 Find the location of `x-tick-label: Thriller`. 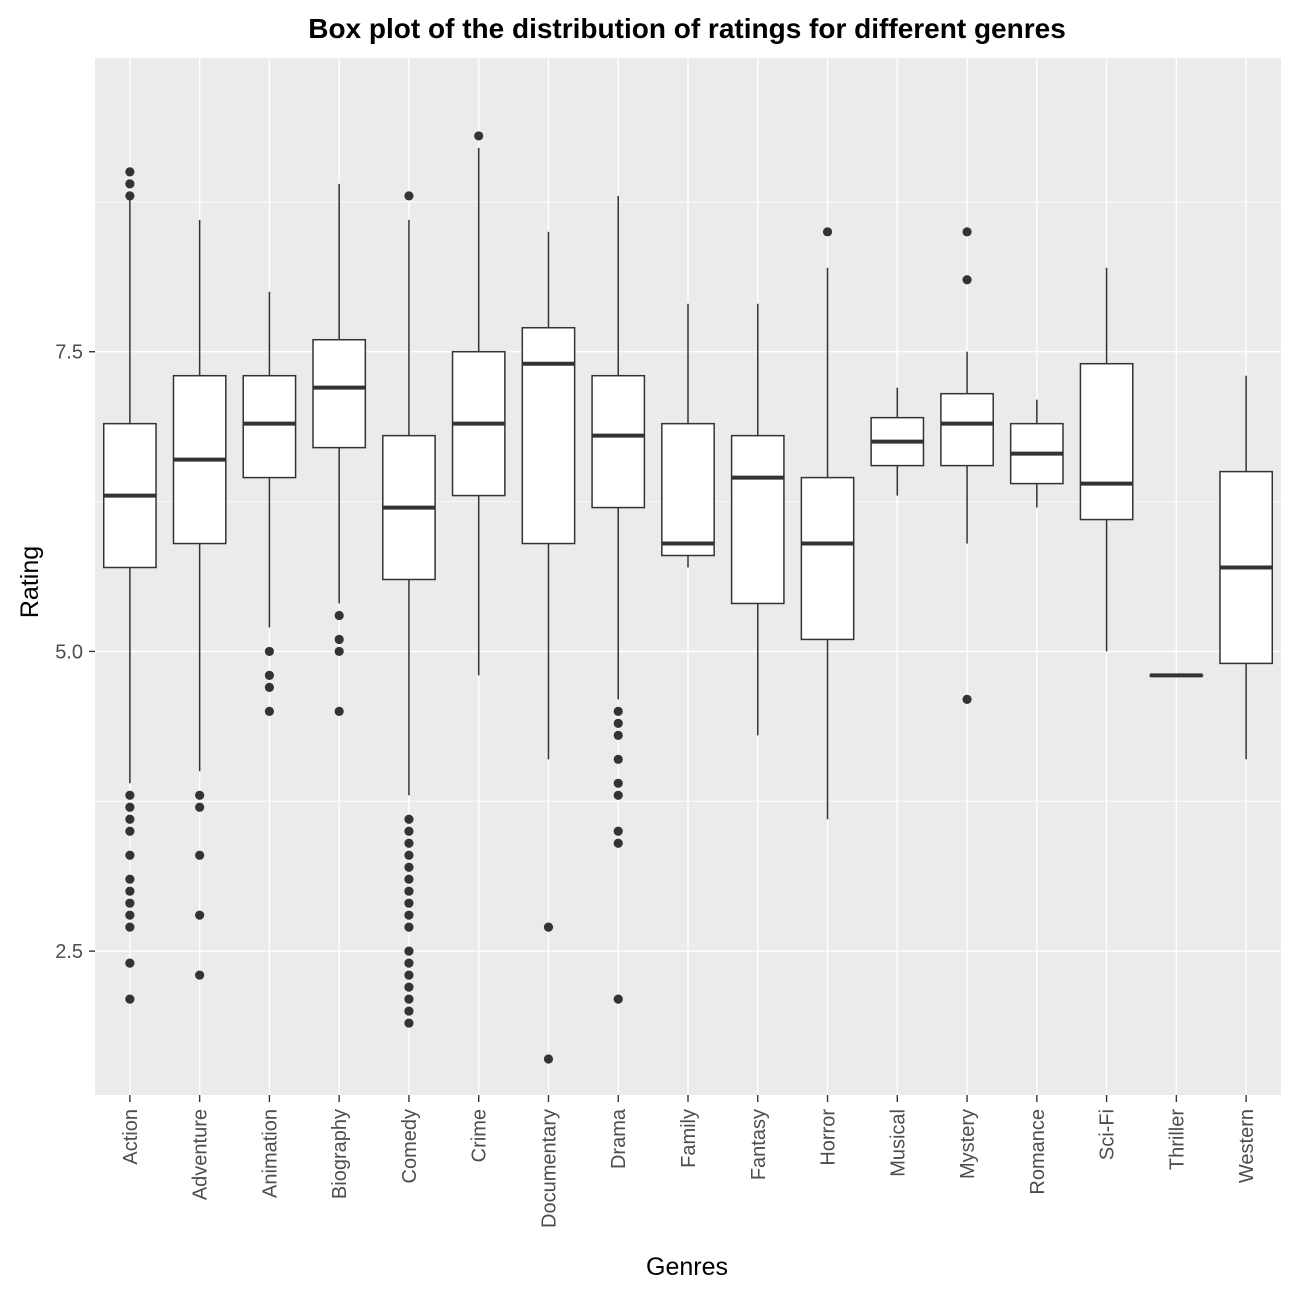

x-tick-label: Thriller is located at coordinates (1177, 1139).